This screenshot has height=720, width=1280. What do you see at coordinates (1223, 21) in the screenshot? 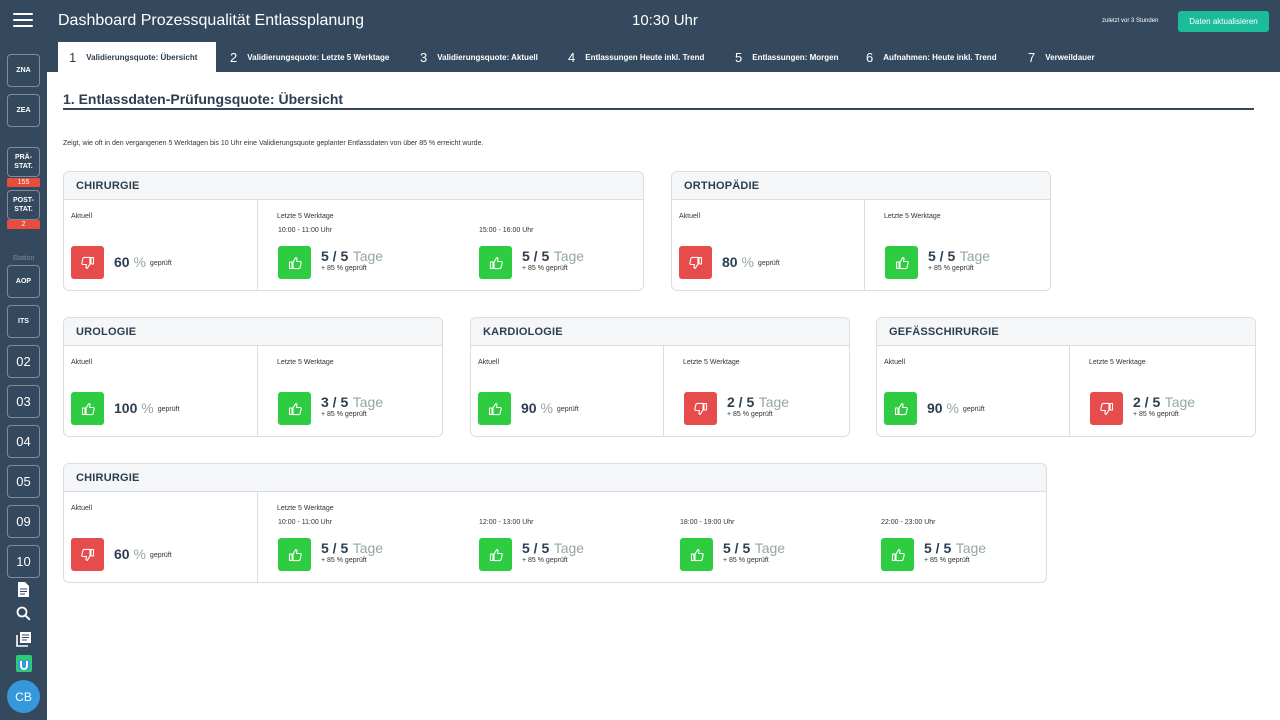
I see `refresh-data-button: Daten aktualisieren` at bounding box center [1223, 21].